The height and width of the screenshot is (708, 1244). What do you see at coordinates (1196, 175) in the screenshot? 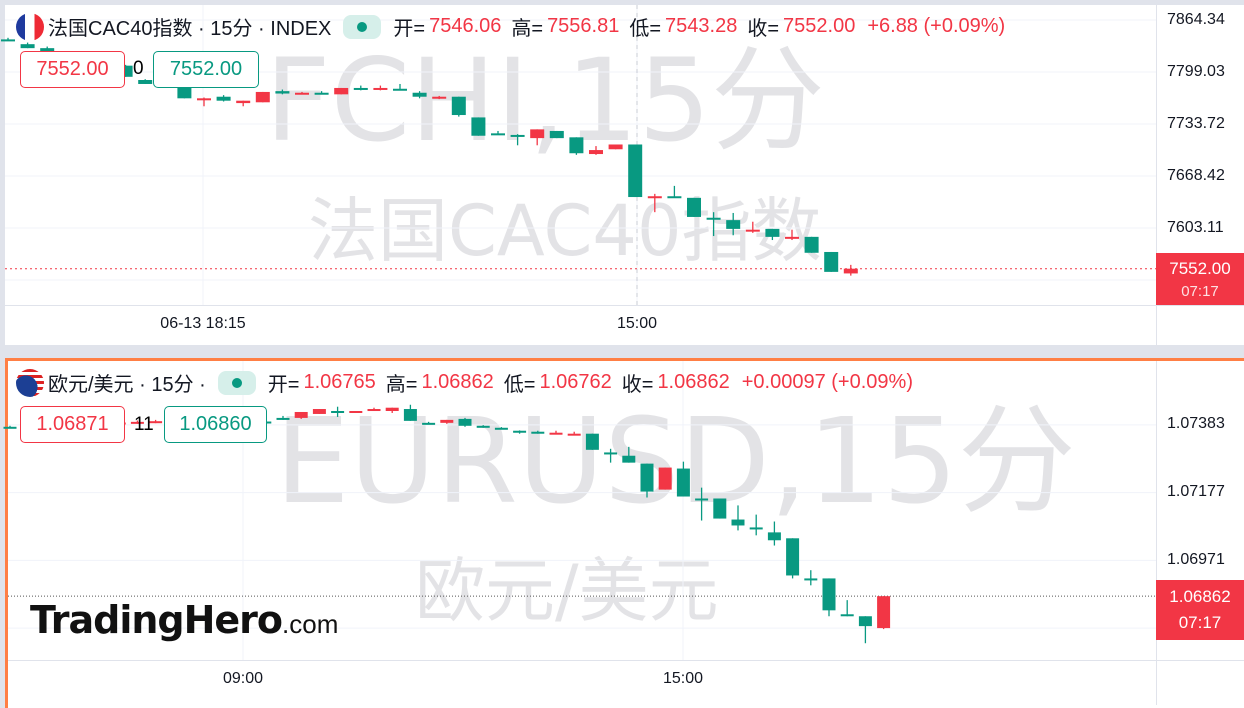
I see `y-tick: 7668.42` at bounding box center [1196, 175].